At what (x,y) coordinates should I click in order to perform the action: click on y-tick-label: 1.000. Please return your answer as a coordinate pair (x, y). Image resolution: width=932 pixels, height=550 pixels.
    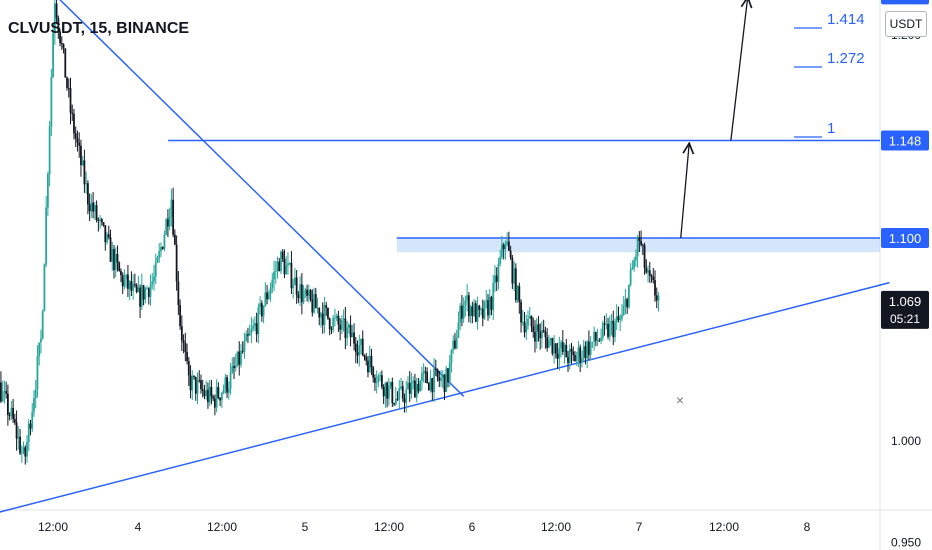
    Looking at the image, I should click on (906, 441).